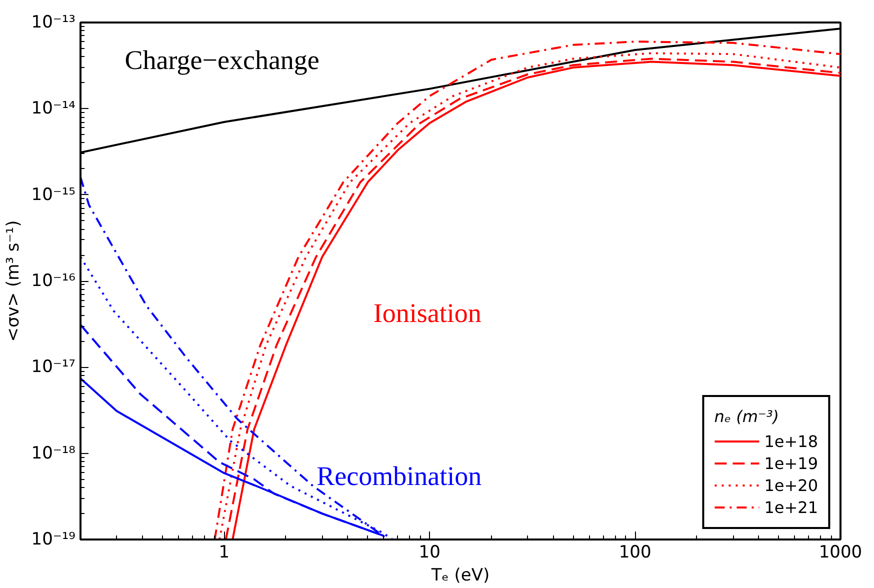  Describe the element at coordinates (53, 367) in the screenshot. I see `y-tick-label: 10⁻¹⁷` at that location.